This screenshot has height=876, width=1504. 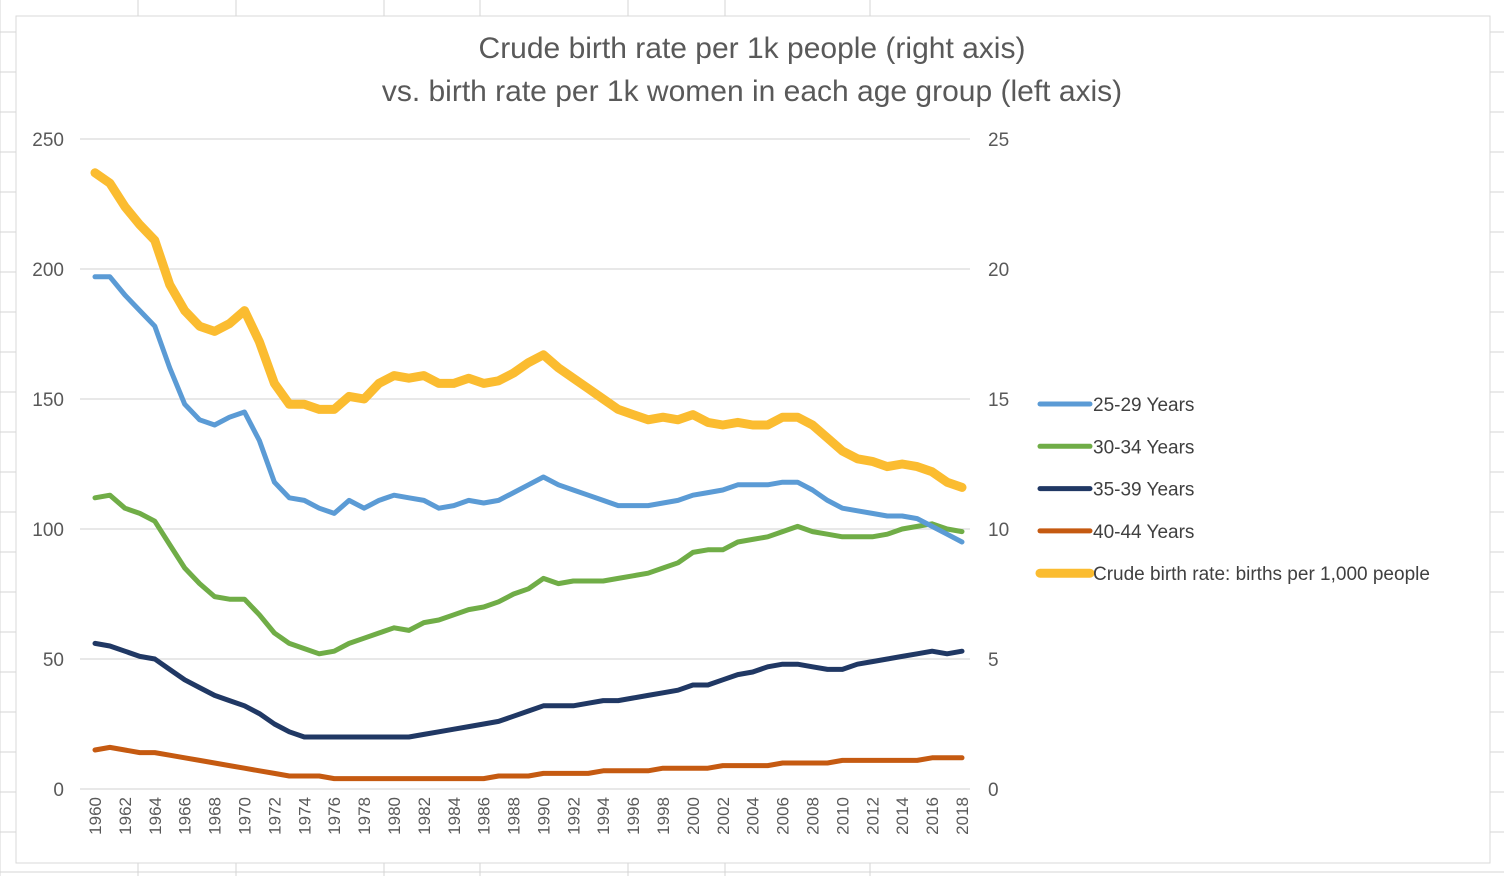 What do you see at coordinates (998, 270) in the screenshot?
I see `y-right-tick-label: 20` at bounding box center [998, 270].